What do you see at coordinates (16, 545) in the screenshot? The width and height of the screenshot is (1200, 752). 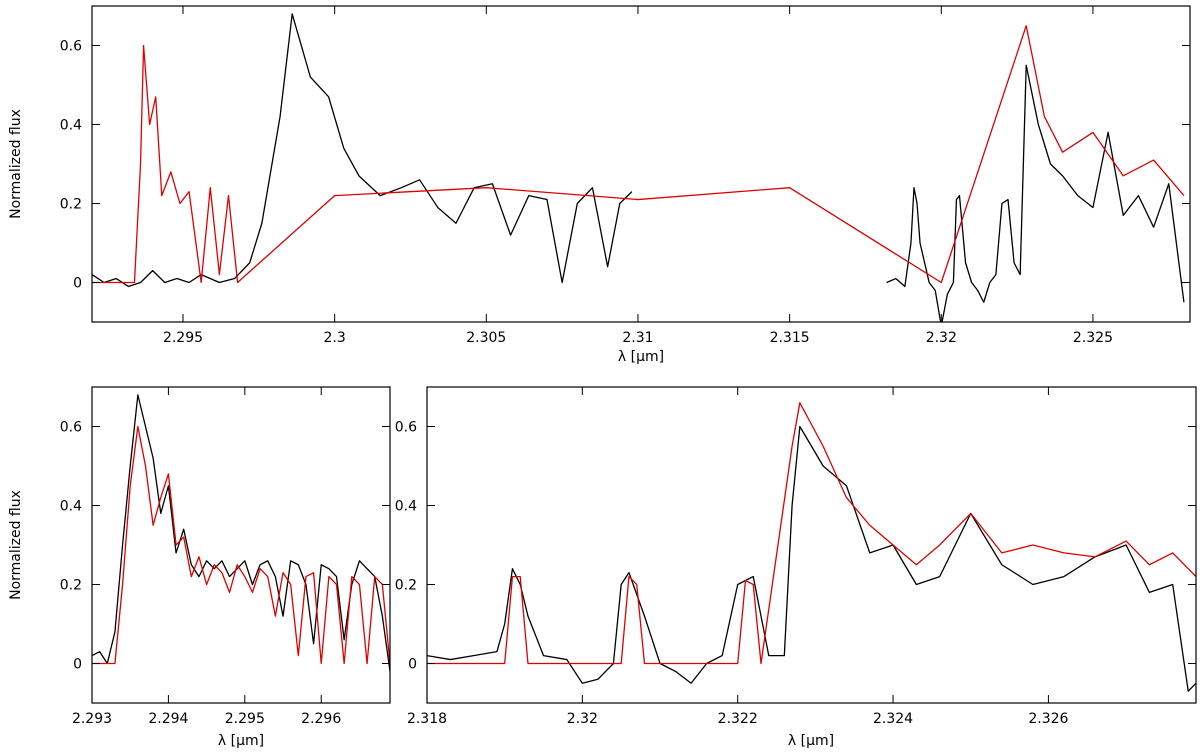 I see `panel-bottom-left-ylabel: Normalized flux` at bounding box center [16, 545].